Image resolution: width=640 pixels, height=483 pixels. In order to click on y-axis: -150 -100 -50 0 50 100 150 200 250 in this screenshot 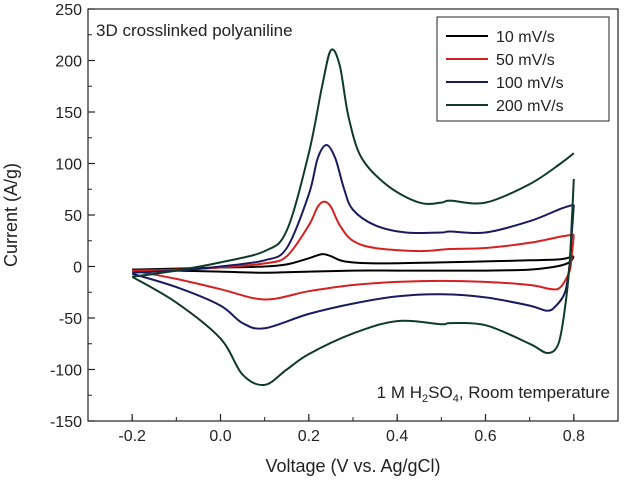, I will do `click(72, 216)`.